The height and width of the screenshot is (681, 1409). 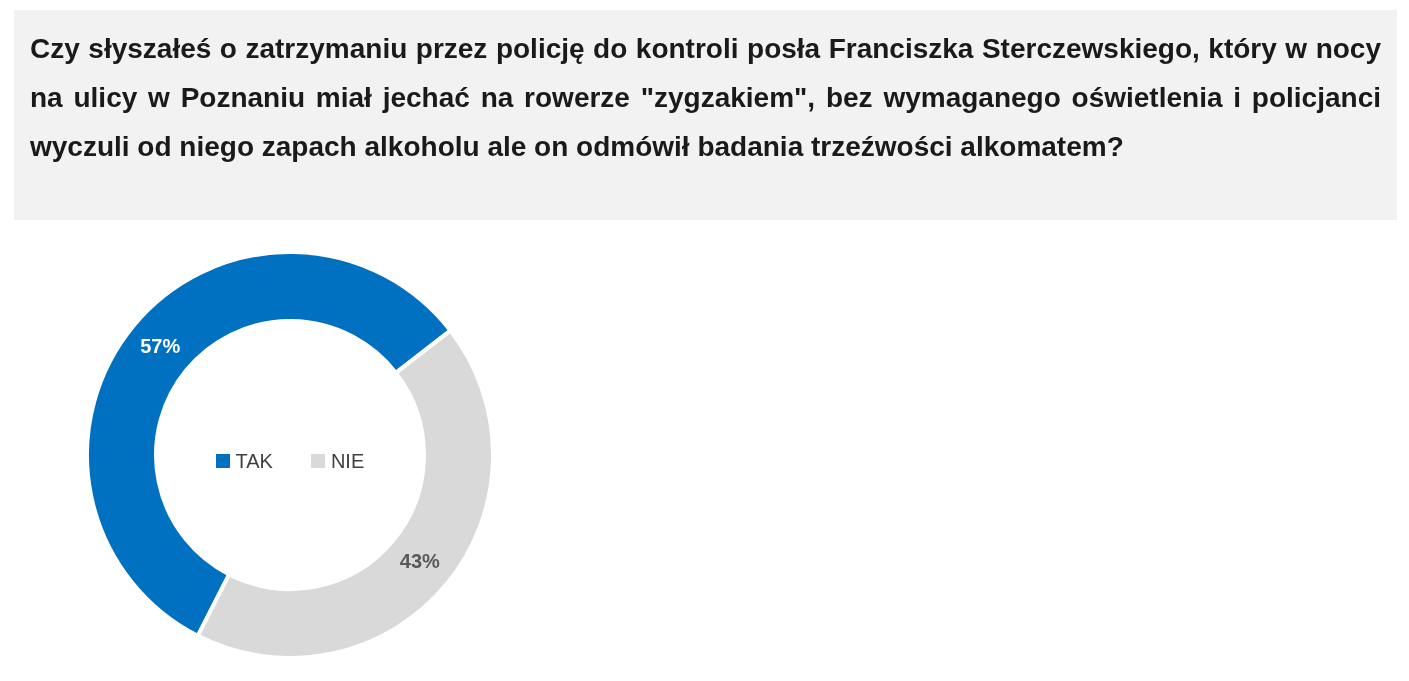 I want to click on legend-label: NIE, so click(x=347, y=461).